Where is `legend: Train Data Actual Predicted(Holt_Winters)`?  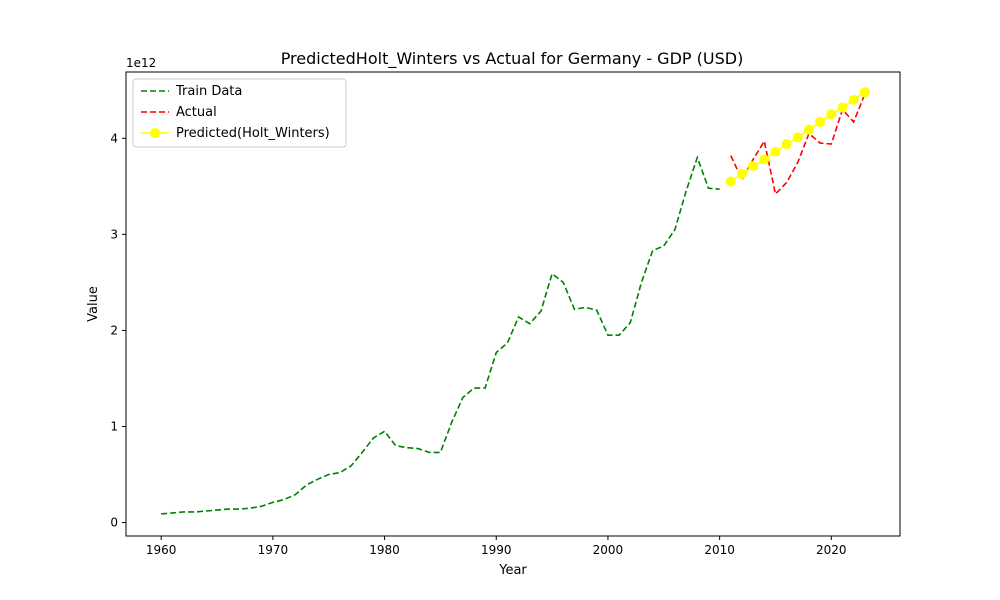 legend: Train Data Actual Predicted(Holt_Winters) is located at coordinates (239, 113).